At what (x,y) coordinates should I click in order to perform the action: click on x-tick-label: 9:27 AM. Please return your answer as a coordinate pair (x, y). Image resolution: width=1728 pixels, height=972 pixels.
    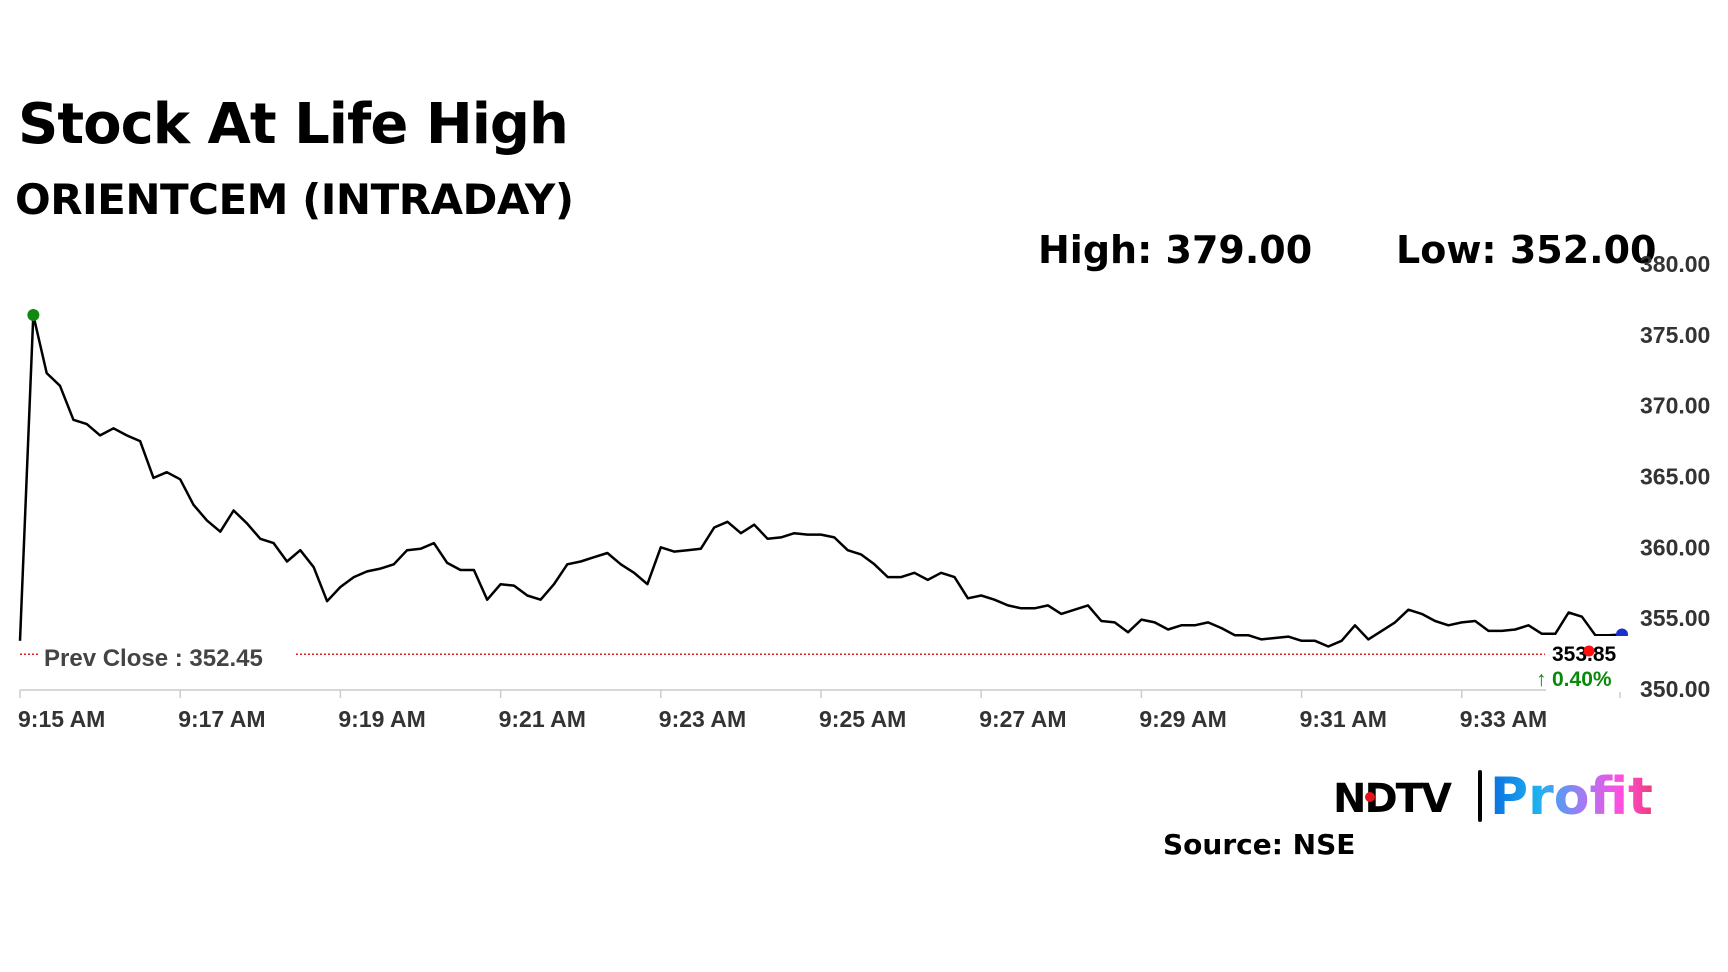
    Looking at the image, I should click on (1022, 719).